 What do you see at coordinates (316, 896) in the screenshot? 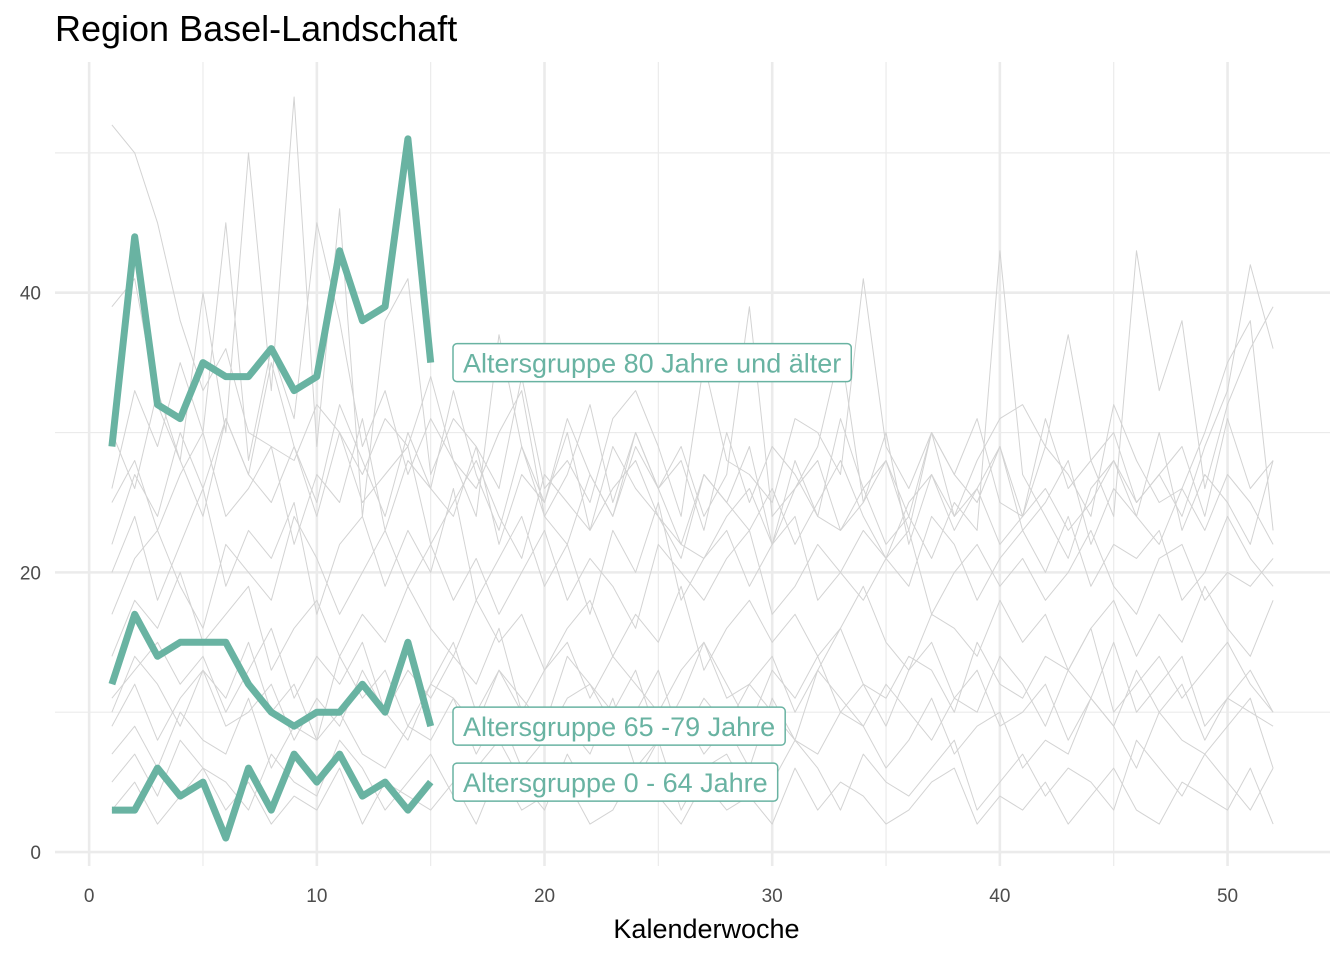
I see `x-tick-label: 10` at bounding box center [316, 896].